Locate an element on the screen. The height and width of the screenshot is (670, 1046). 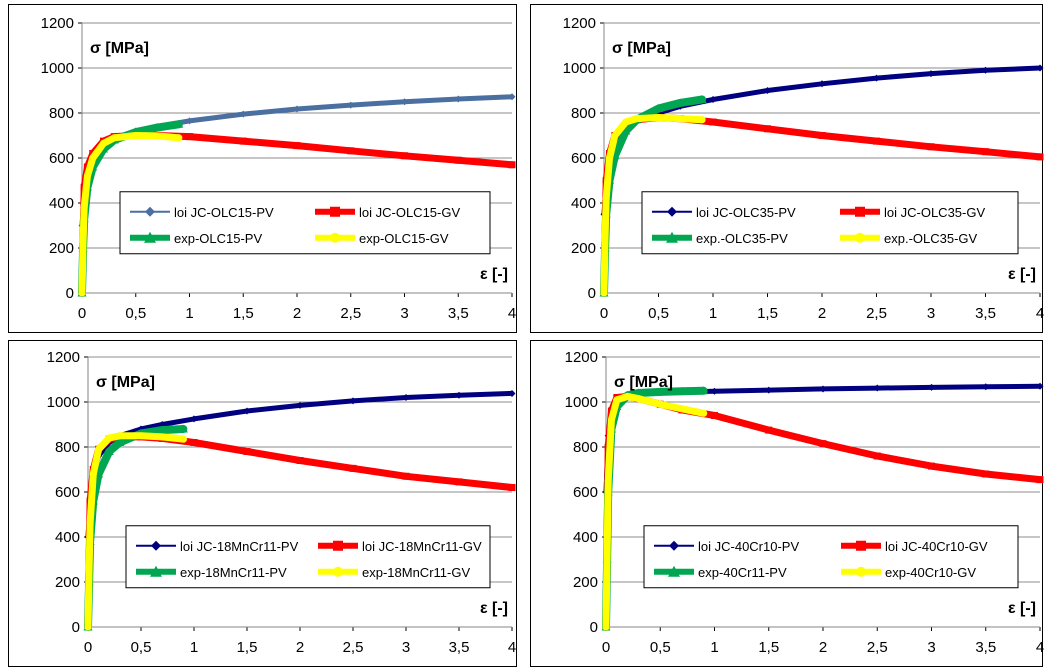
legend-entry-1: loi JC-OLC35-PV is located at coordinates (724, 212).